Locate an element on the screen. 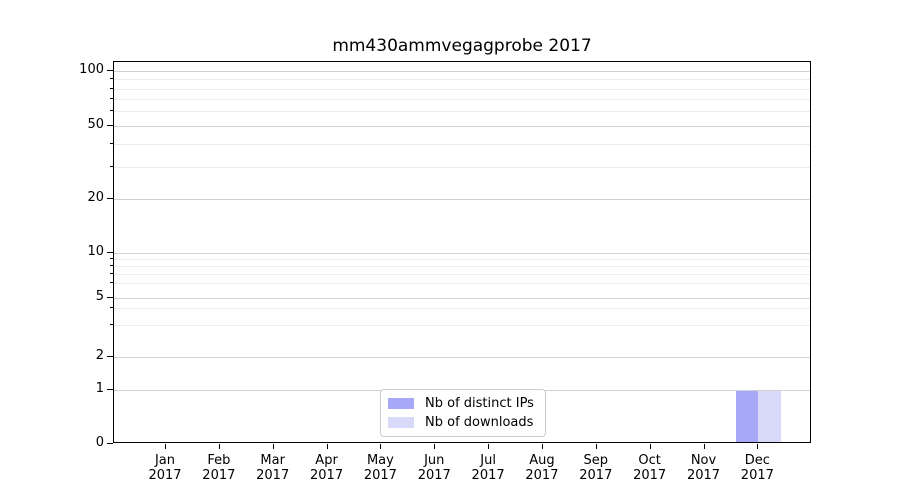 The image size is (900, 500). y-tick-label: 100 is located at coordinates (91, 69).